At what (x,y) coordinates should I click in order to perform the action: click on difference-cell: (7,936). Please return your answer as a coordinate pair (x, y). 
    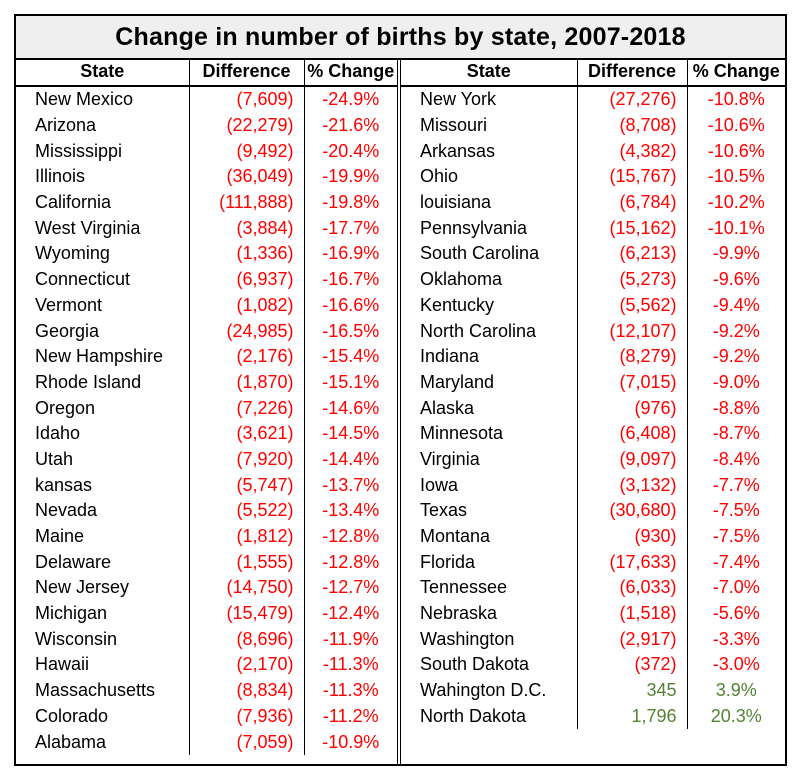
    Looking at the image, I should click on (246, 716).